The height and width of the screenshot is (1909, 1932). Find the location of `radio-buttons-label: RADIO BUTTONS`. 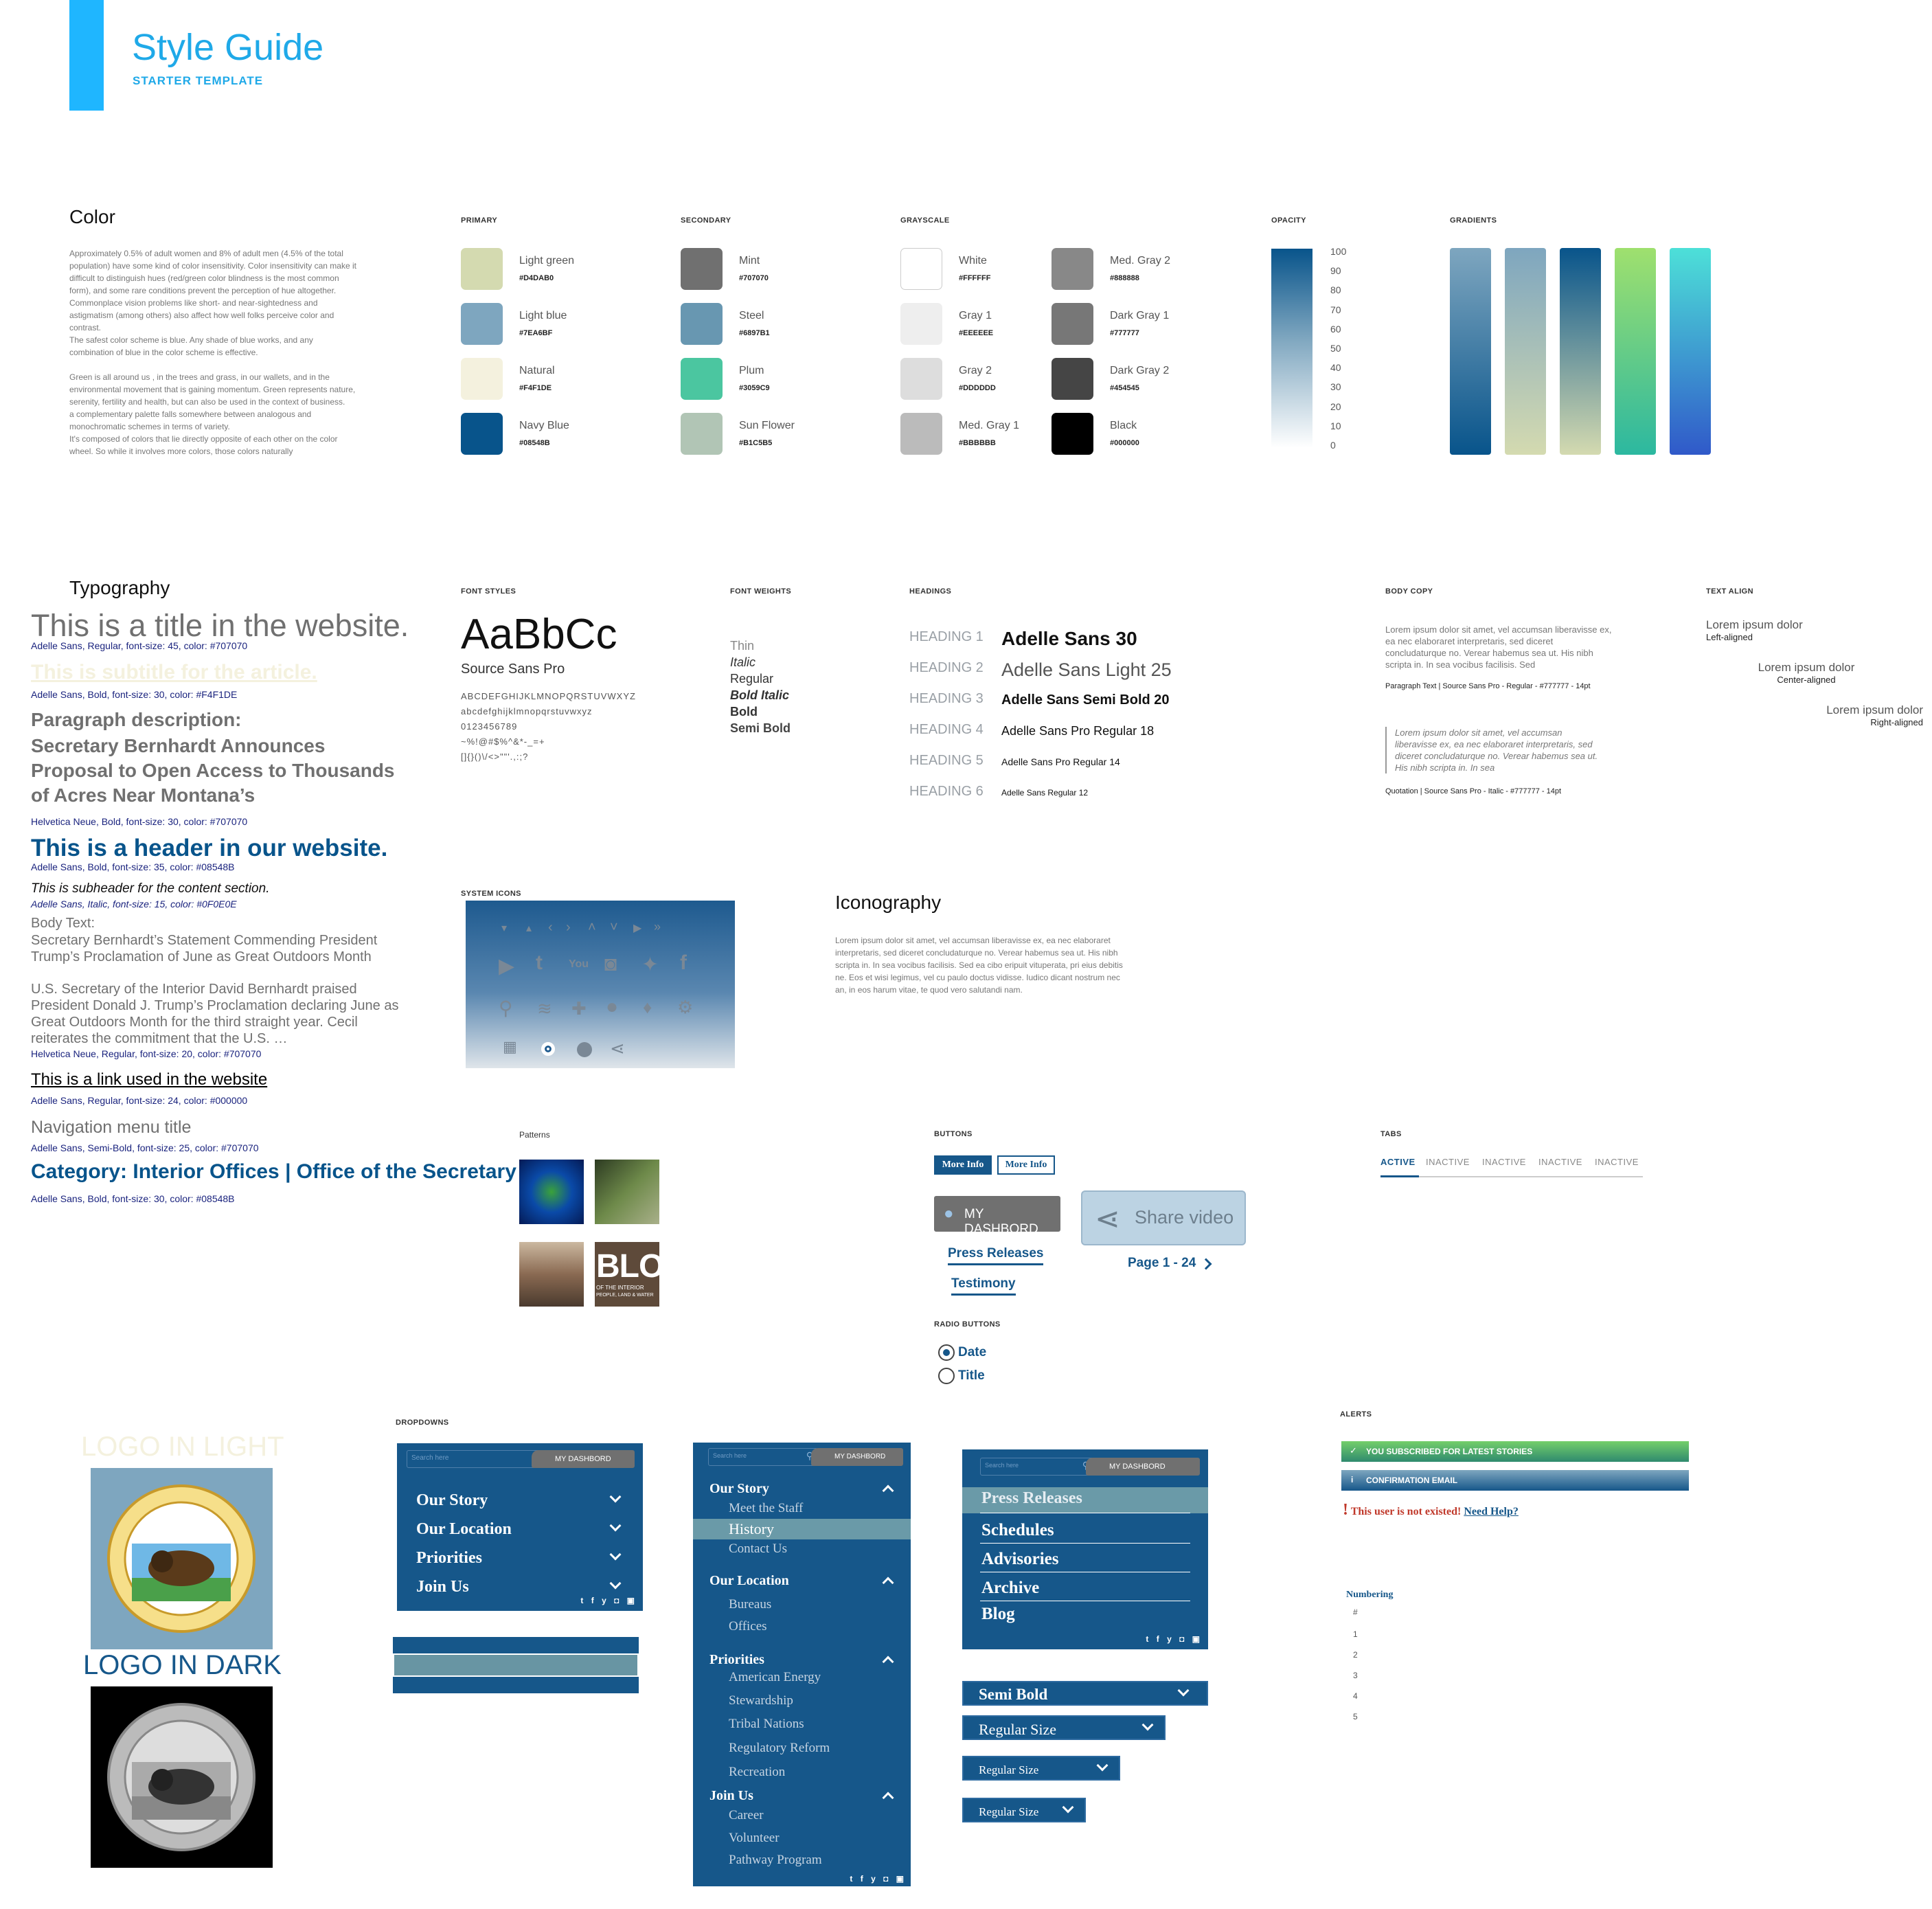

radio-buttons-label: RADIO BUTTONS is located at coordinates (967, 1324).